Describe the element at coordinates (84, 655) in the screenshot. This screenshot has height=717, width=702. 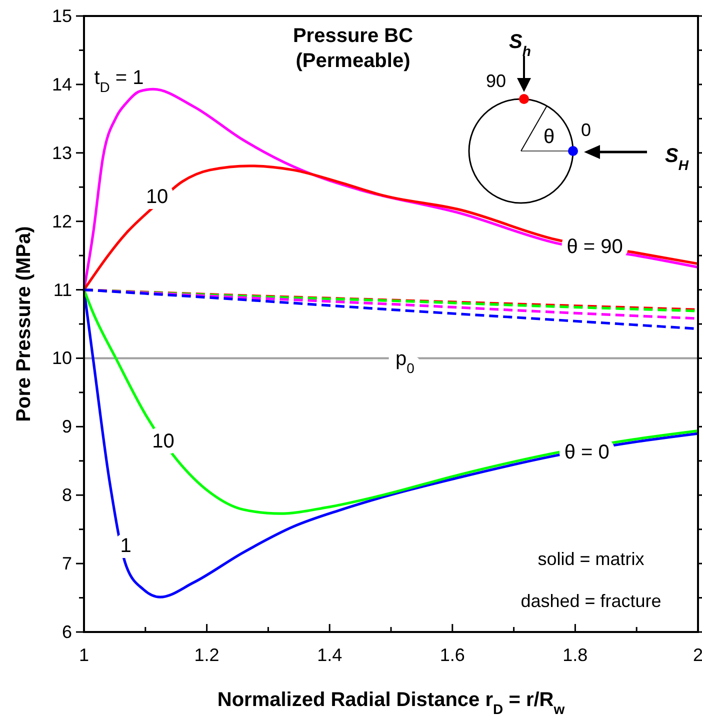
I see `x-tick-label: 1` at that location.